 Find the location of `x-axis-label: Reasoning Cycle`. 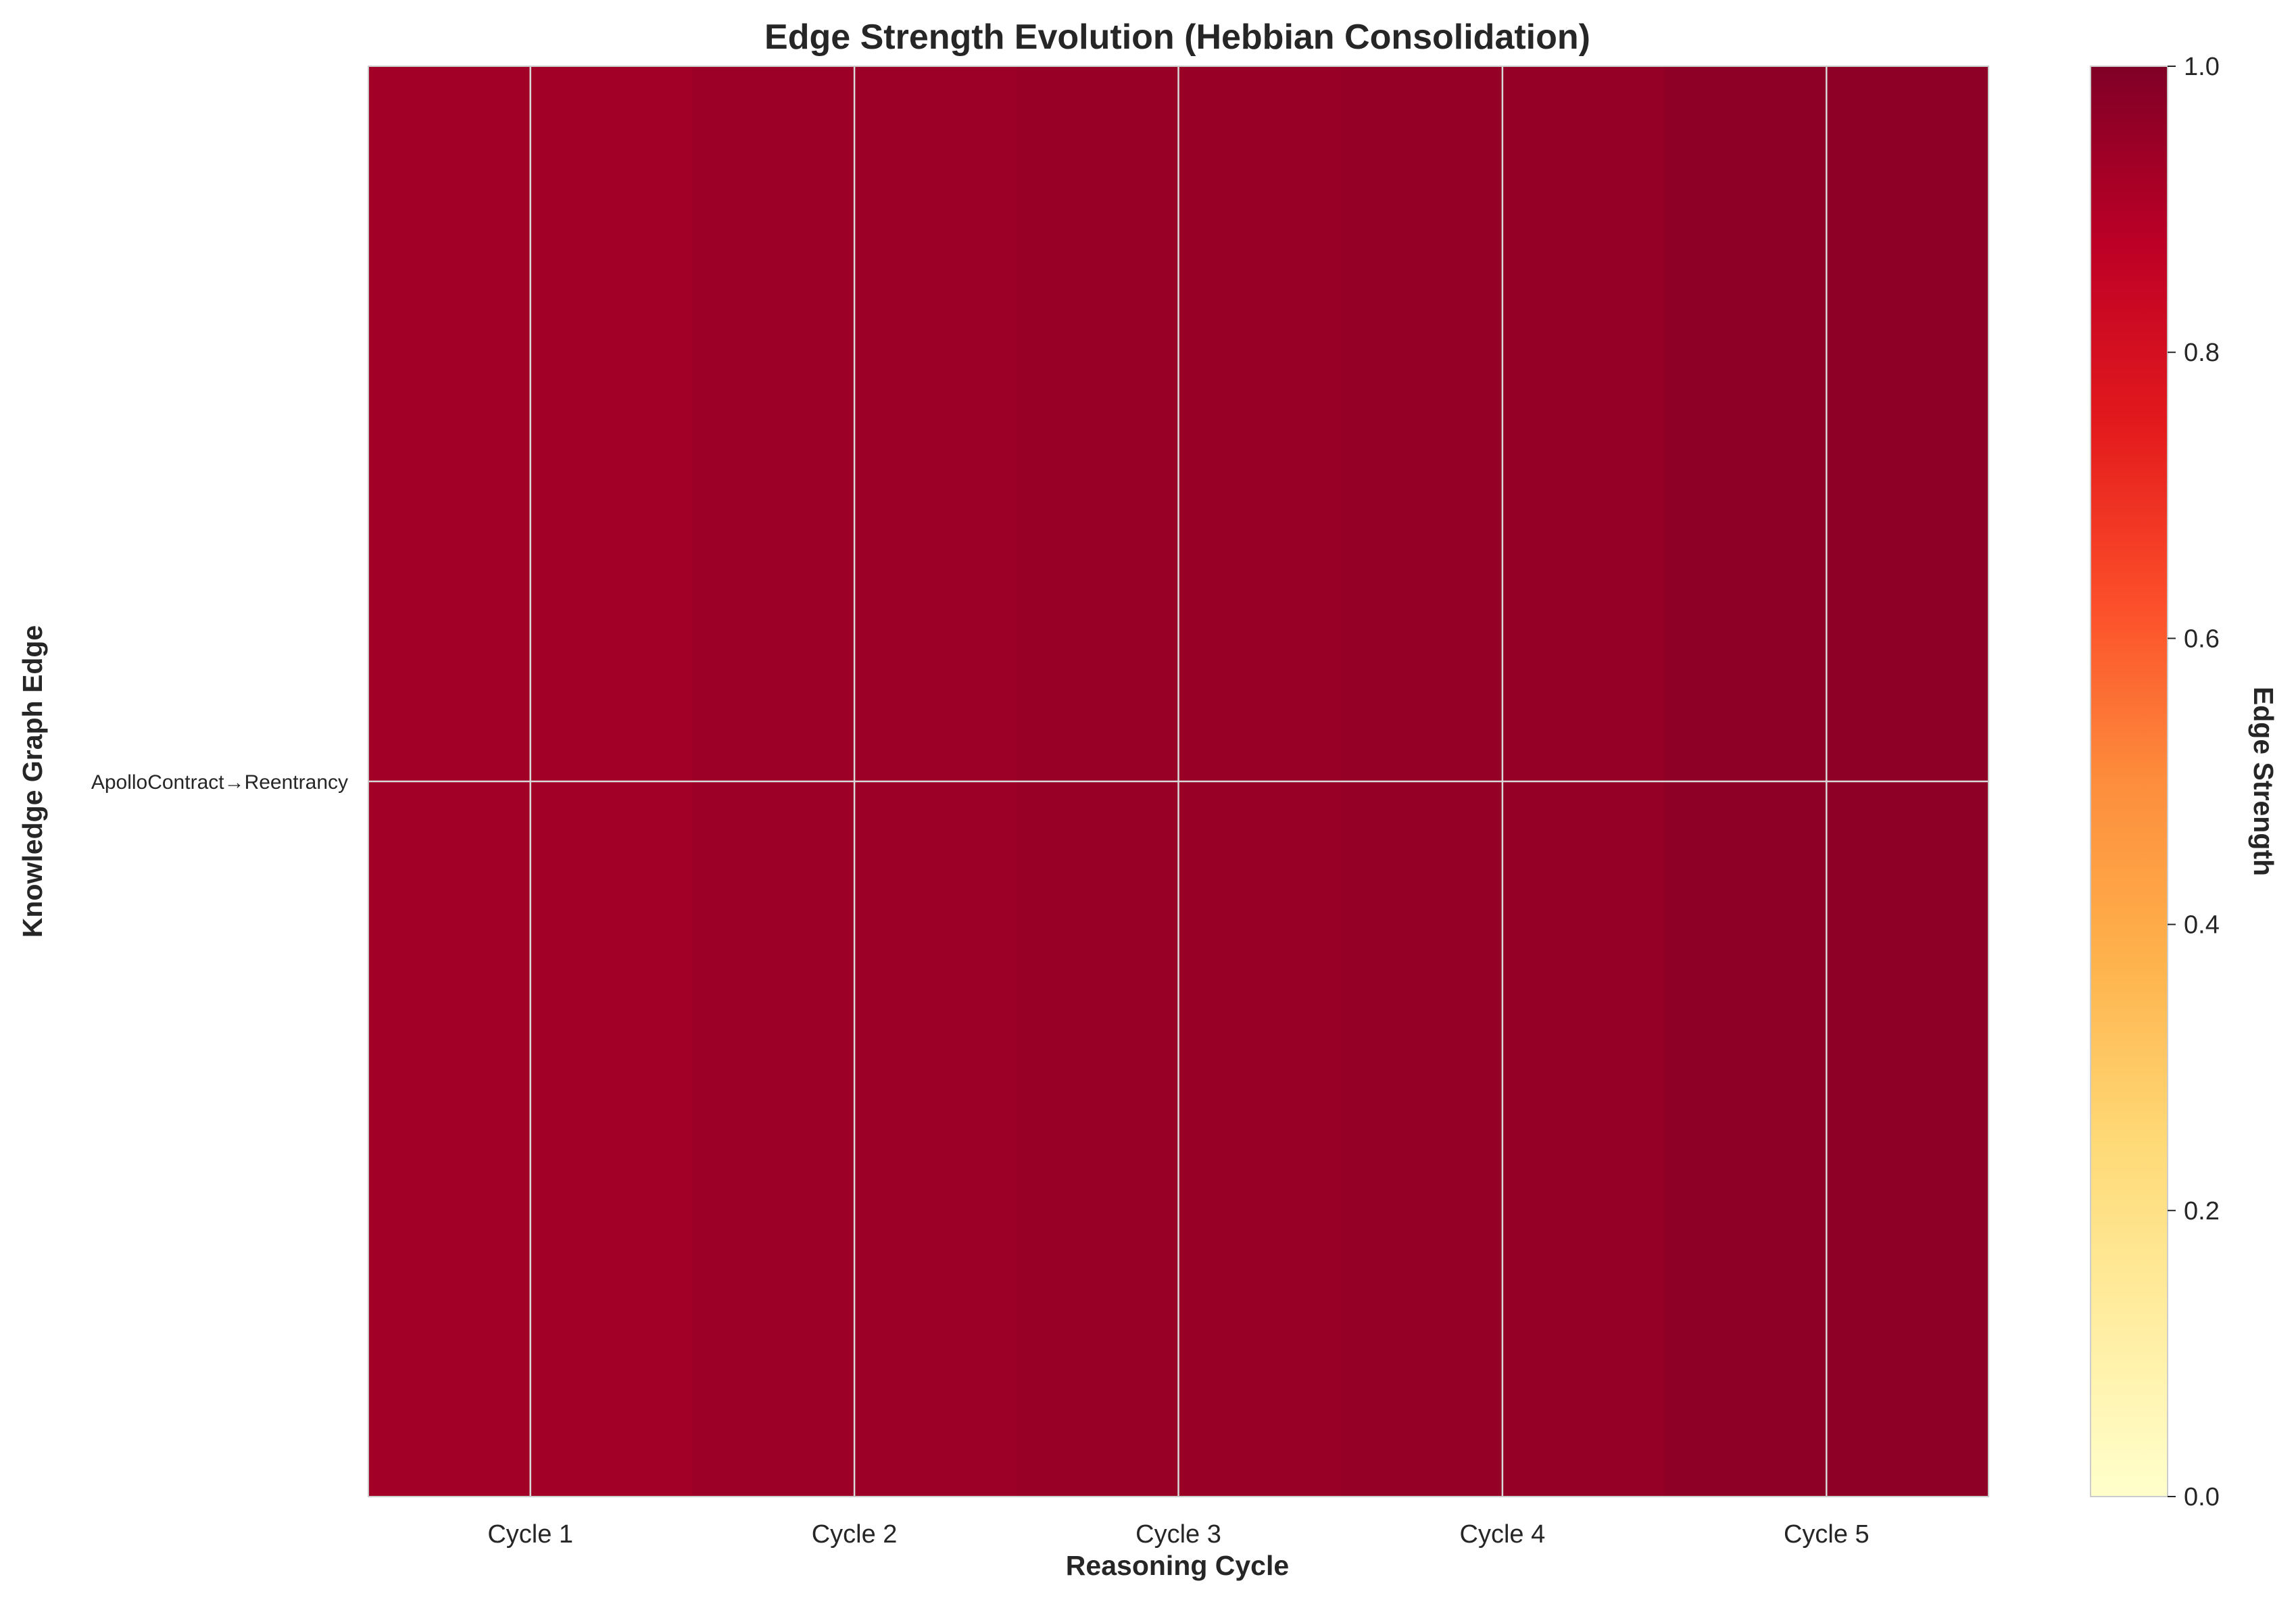

x-axis-label: Reasoning Cycle is located at coordinates (1177, 1566).